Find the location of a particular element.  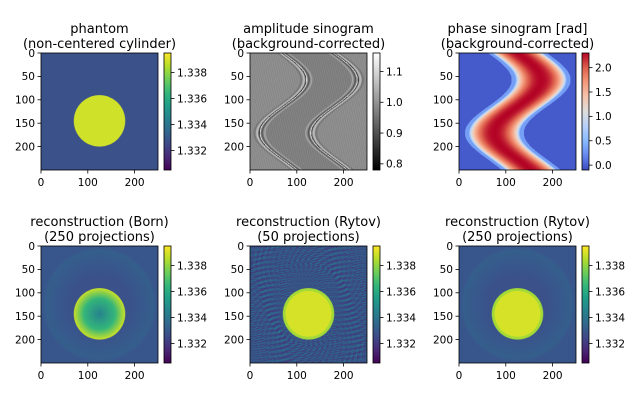

panel-title-2-line-2: (background-corrected) is located at coordinates (309, 44).